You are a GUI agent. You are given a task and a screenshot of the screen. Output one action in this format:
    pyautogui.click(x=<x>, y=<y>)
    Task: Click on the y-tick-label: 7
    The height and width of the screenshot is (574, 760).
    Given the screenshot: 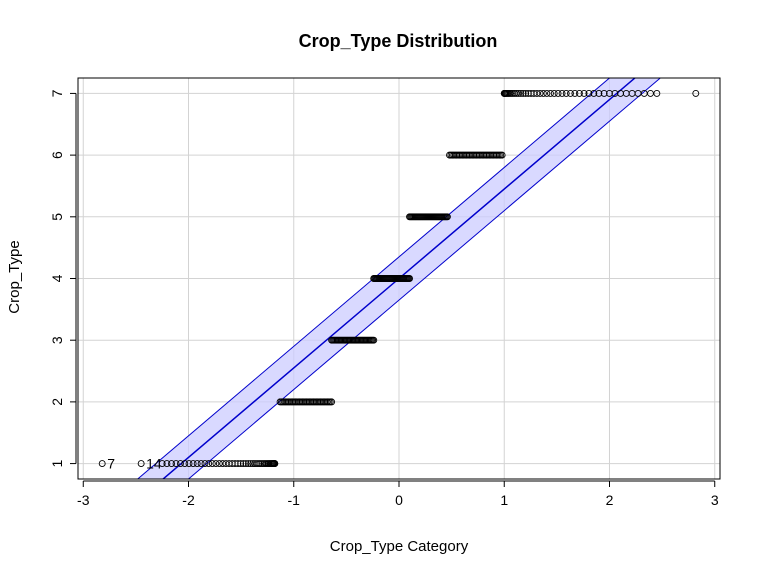 What is the action you would take?
    pyautogui.click(x=57, y=93)
    